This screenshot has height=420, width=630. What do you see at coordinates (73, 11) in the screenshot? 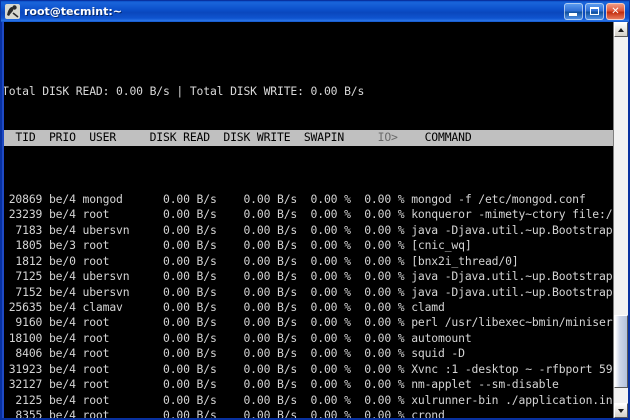
I see `window-title: root@tecmint:~` at bounding box center [73, 11].